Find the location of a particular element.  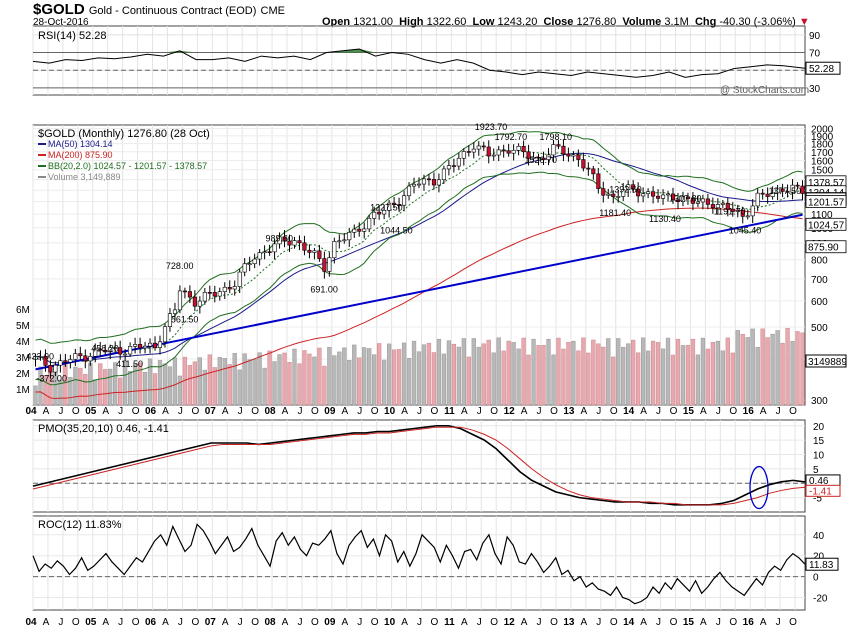

price-annotation: 1923.70 is located at coordinates (491, 127).